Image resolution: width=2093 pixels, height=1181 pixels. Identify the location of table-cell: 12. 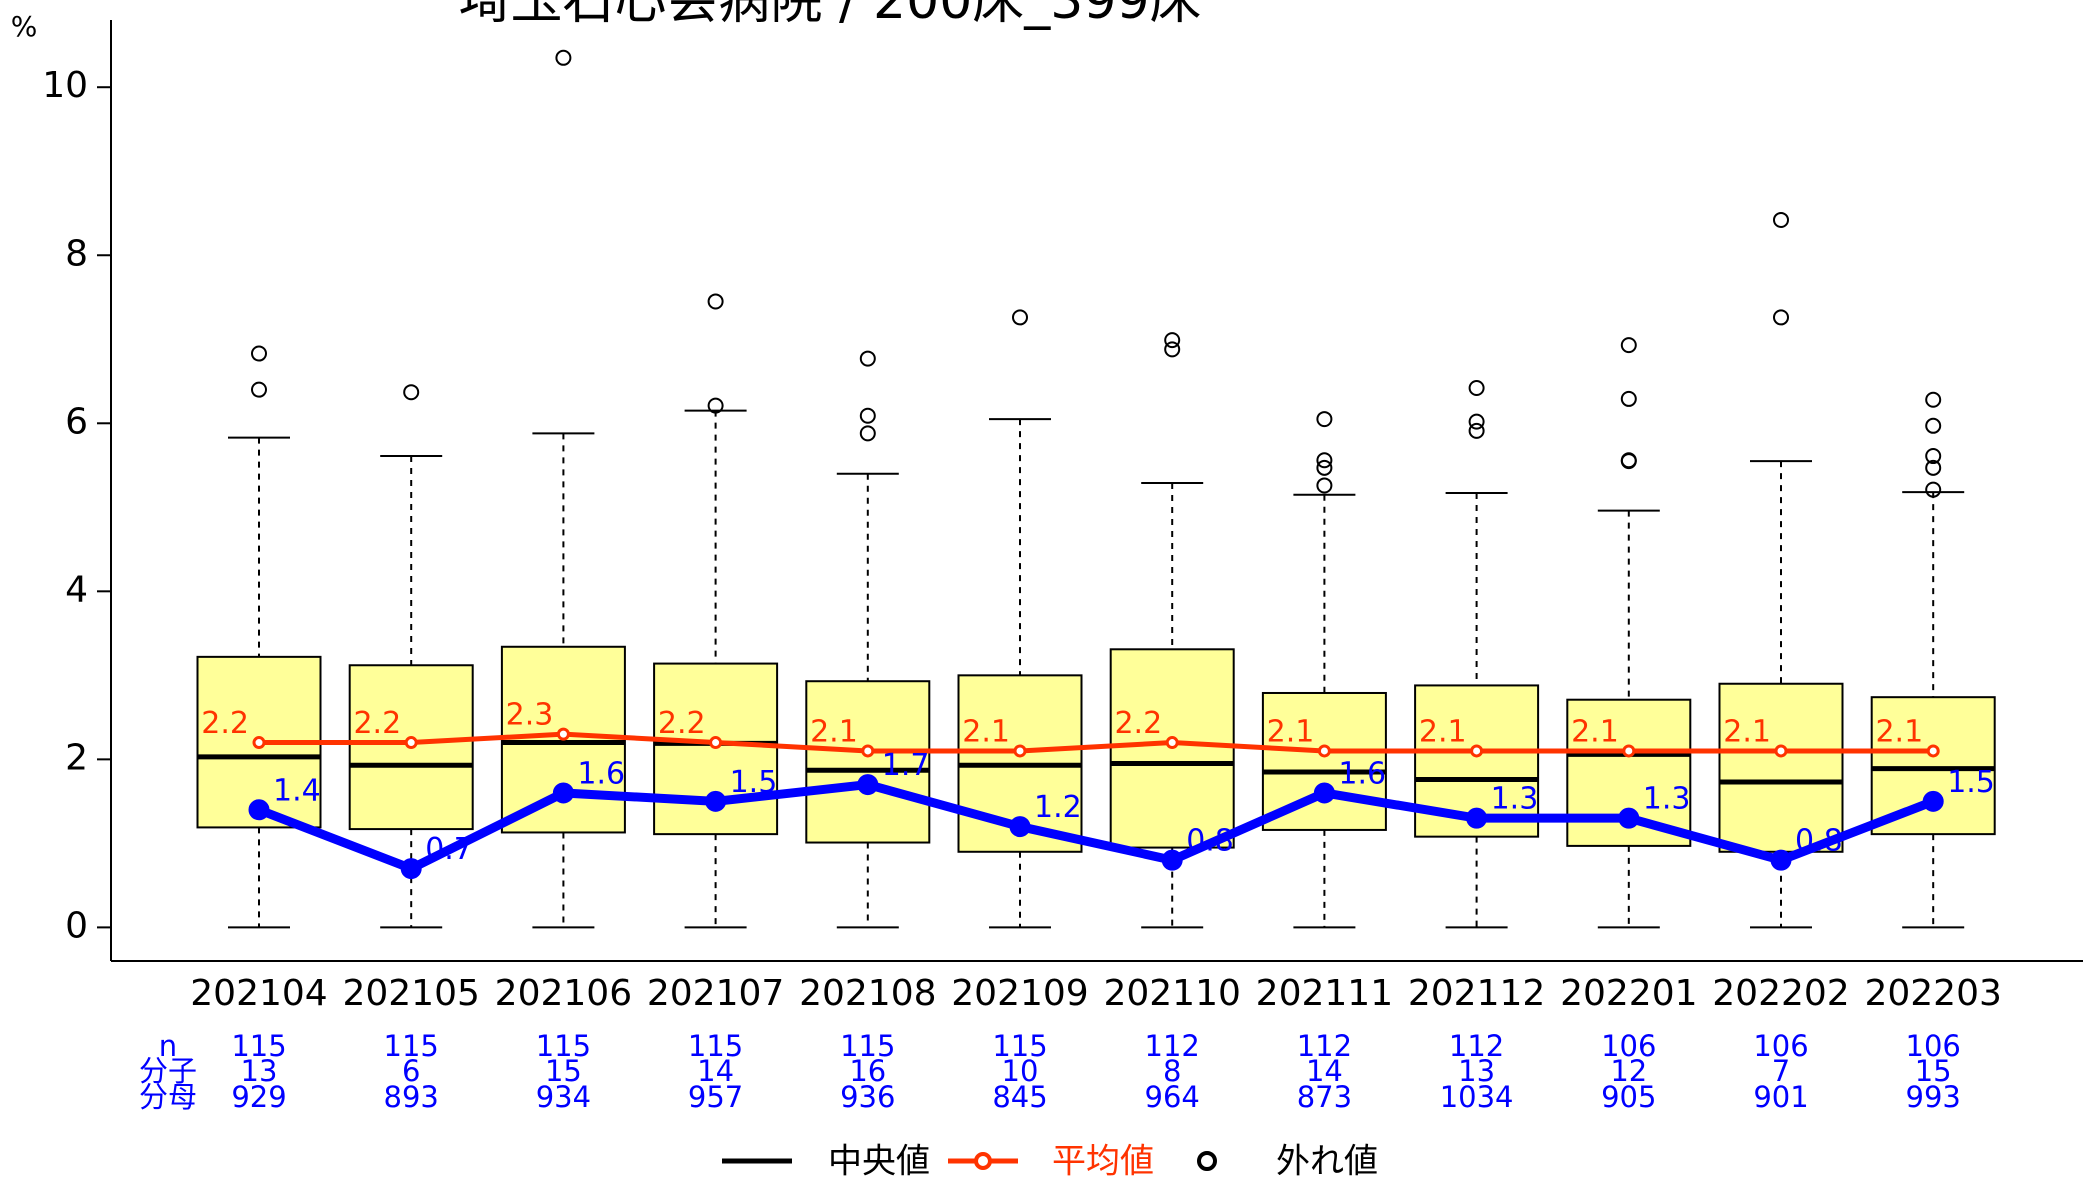
(1628, 1071).